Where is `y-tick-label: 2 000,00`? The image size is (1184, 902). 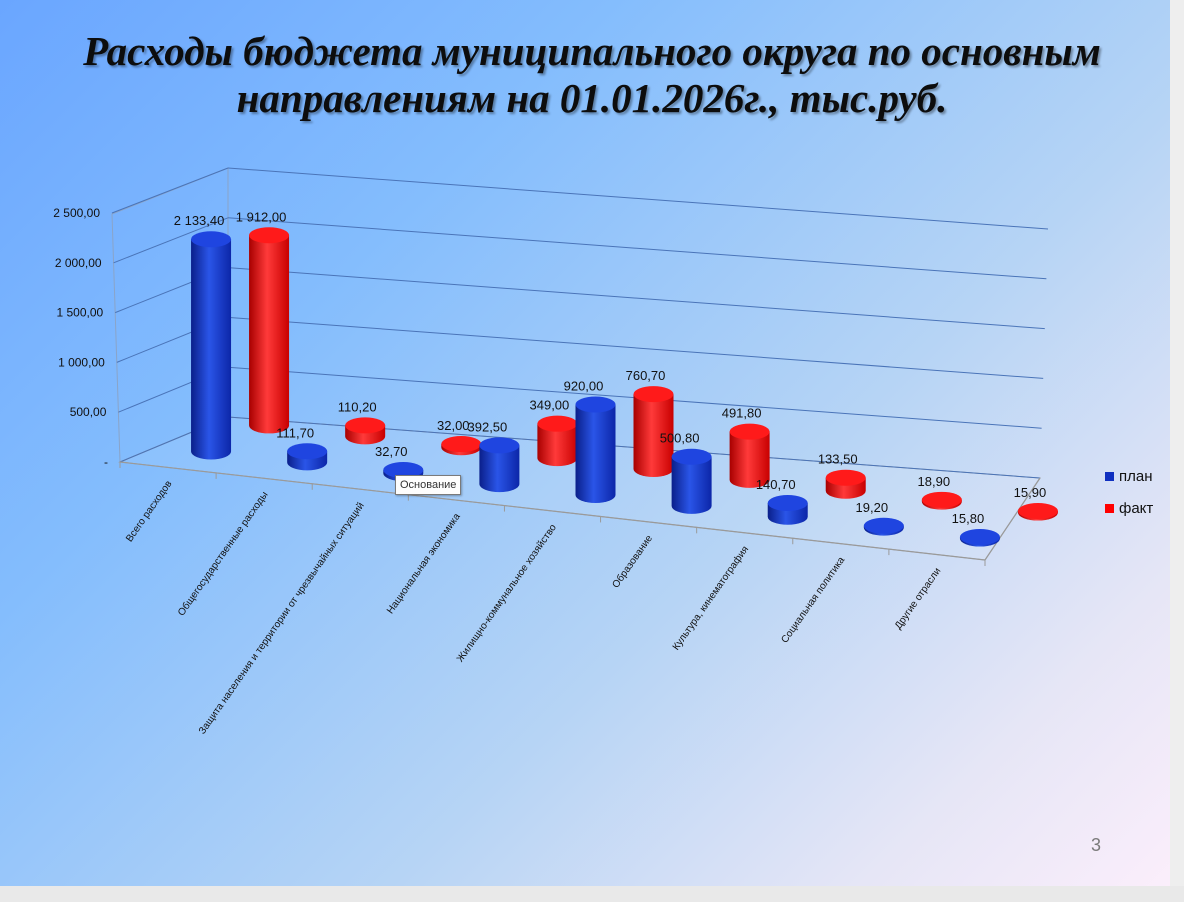 y-tick-label: 2 000,00 is located at coordinates (78, 263).